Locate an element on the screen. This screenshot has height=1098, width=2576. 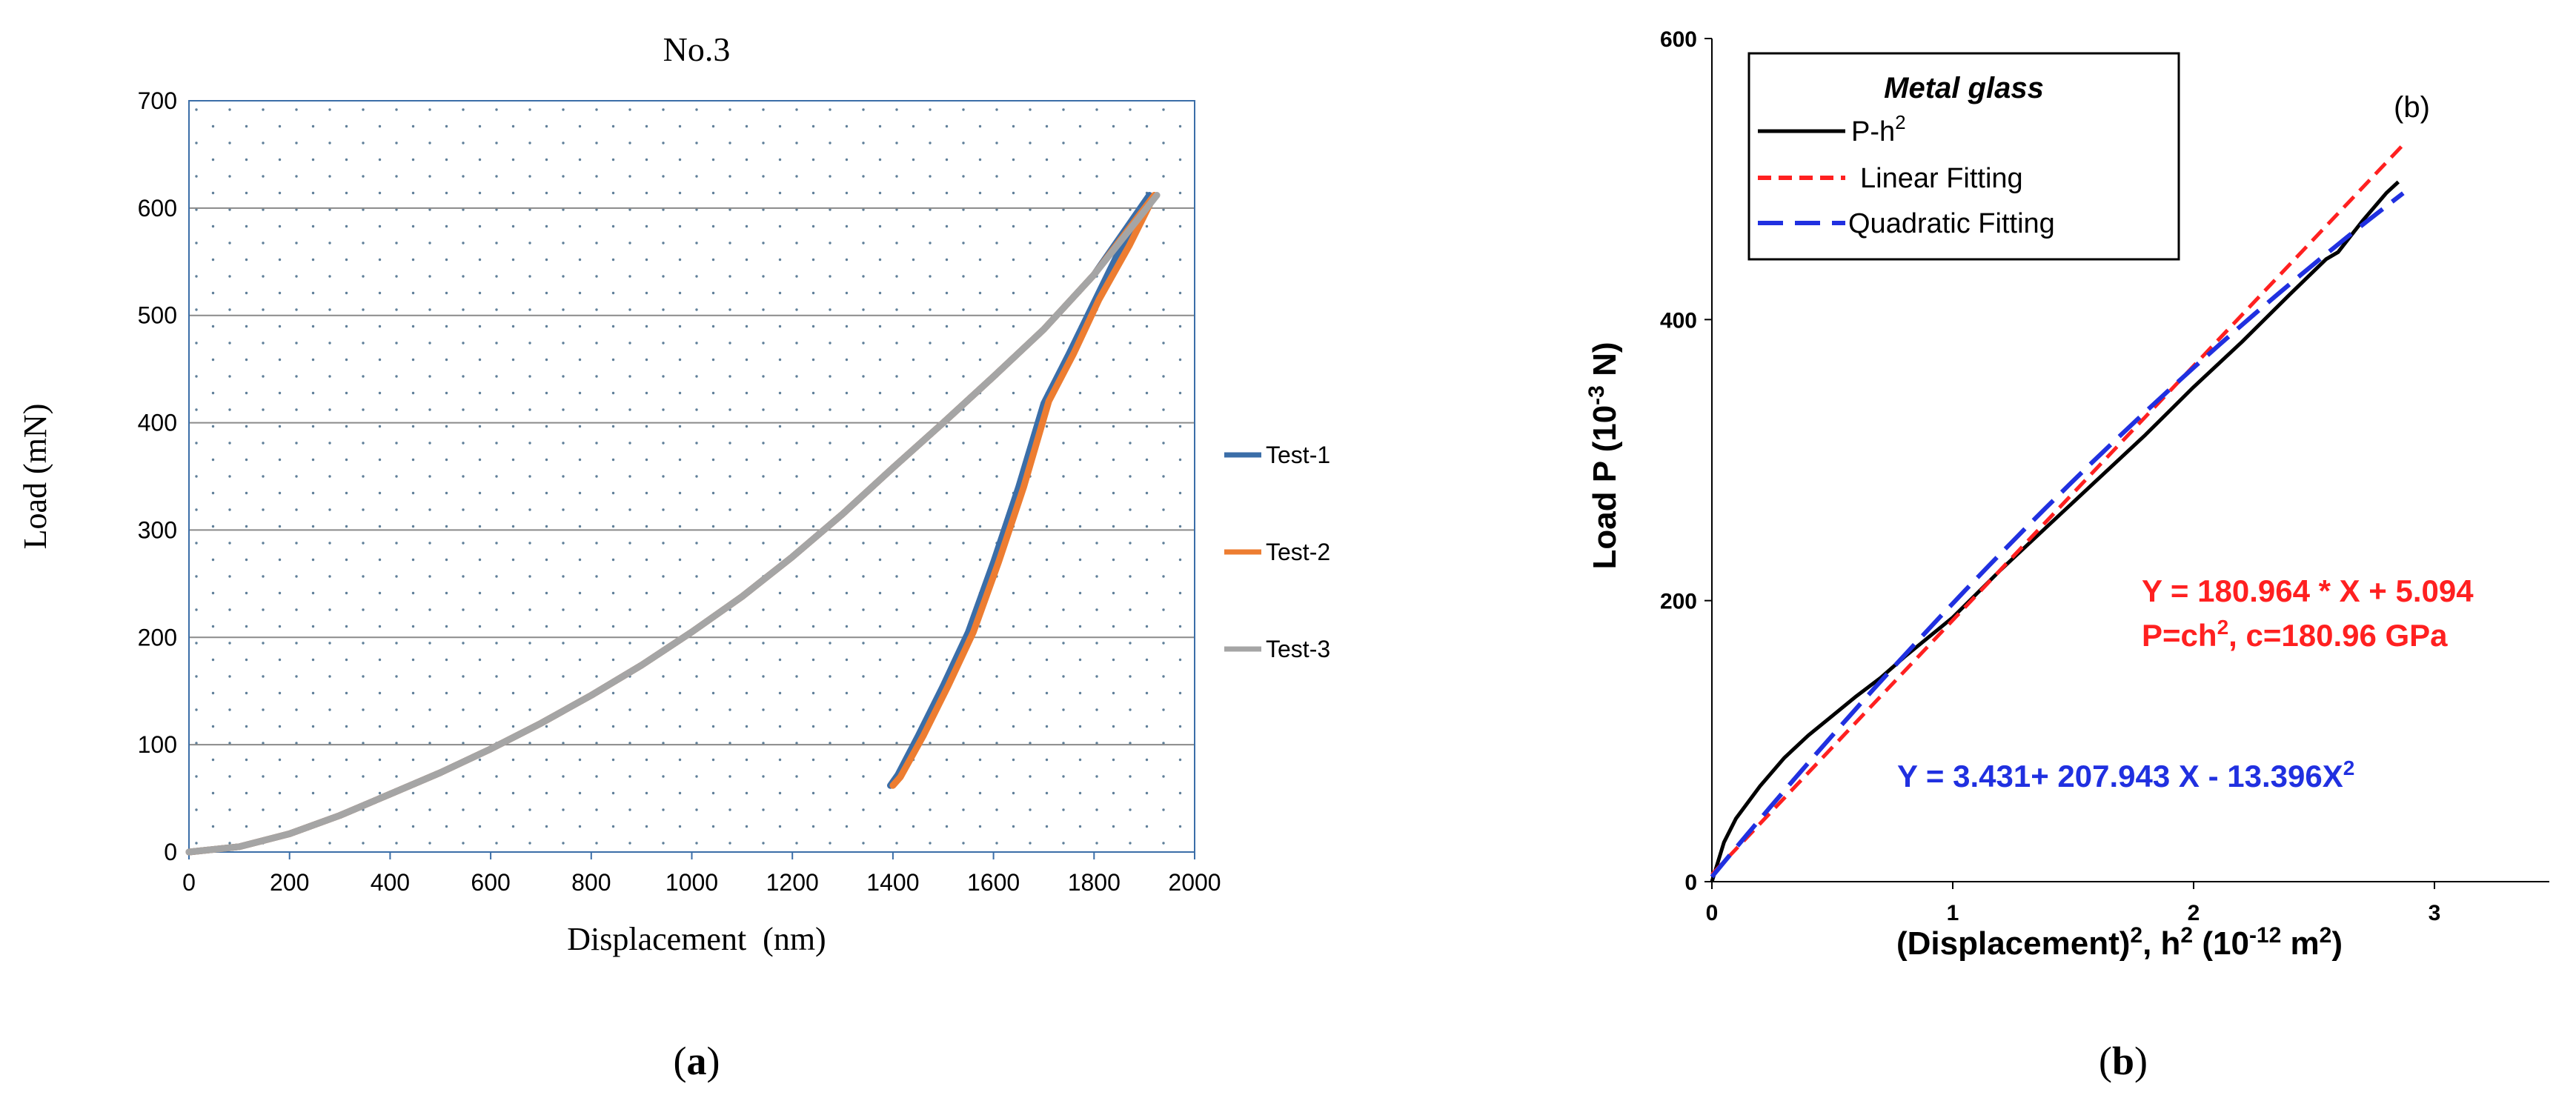
panel-a-legend-label: Test-1 is located at coordinates (1298, 455).